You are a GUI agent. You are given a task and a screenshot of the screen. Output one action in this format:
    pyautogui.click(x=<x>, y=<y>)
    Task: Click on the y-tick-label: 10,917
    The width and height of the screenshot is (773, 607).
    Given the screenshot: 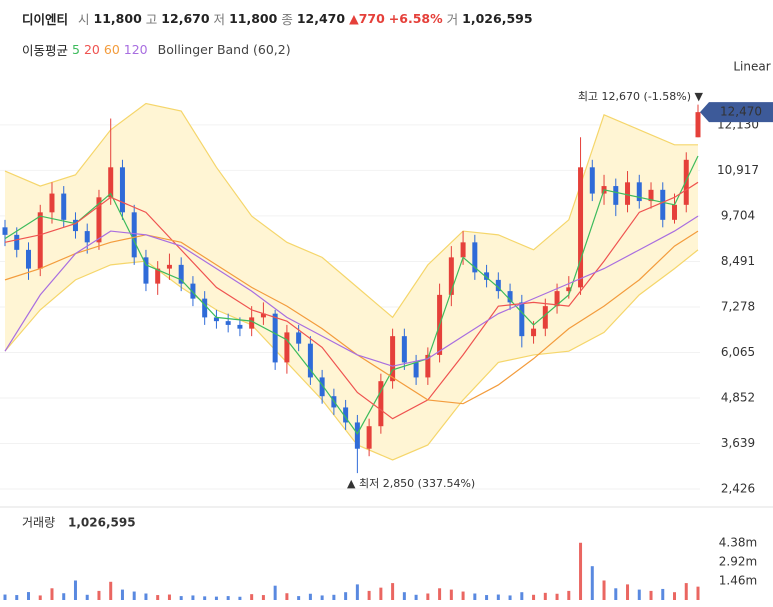 What is the action you would take?
    pyautogui.click(x=738, y=170)
    